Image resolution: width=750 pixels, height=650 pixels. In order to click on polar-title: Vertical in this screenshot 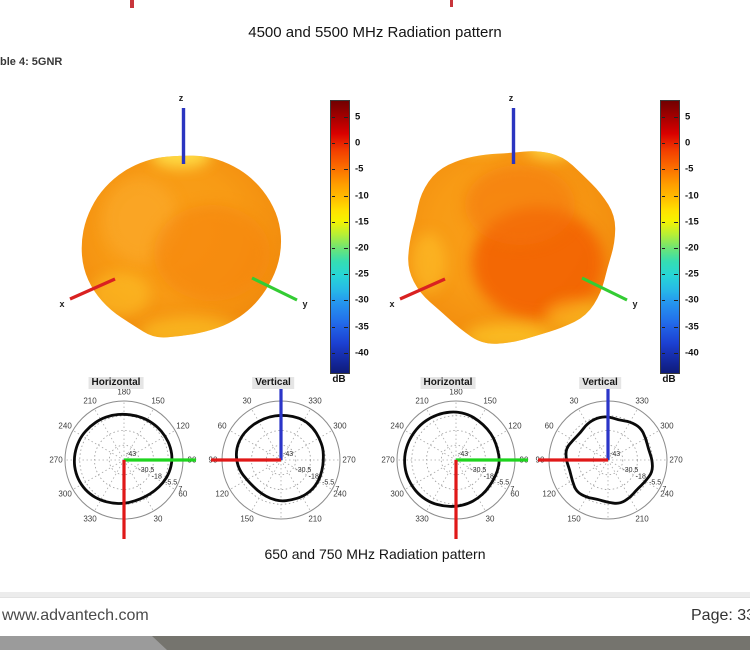, I will do `click(600, 383)`.